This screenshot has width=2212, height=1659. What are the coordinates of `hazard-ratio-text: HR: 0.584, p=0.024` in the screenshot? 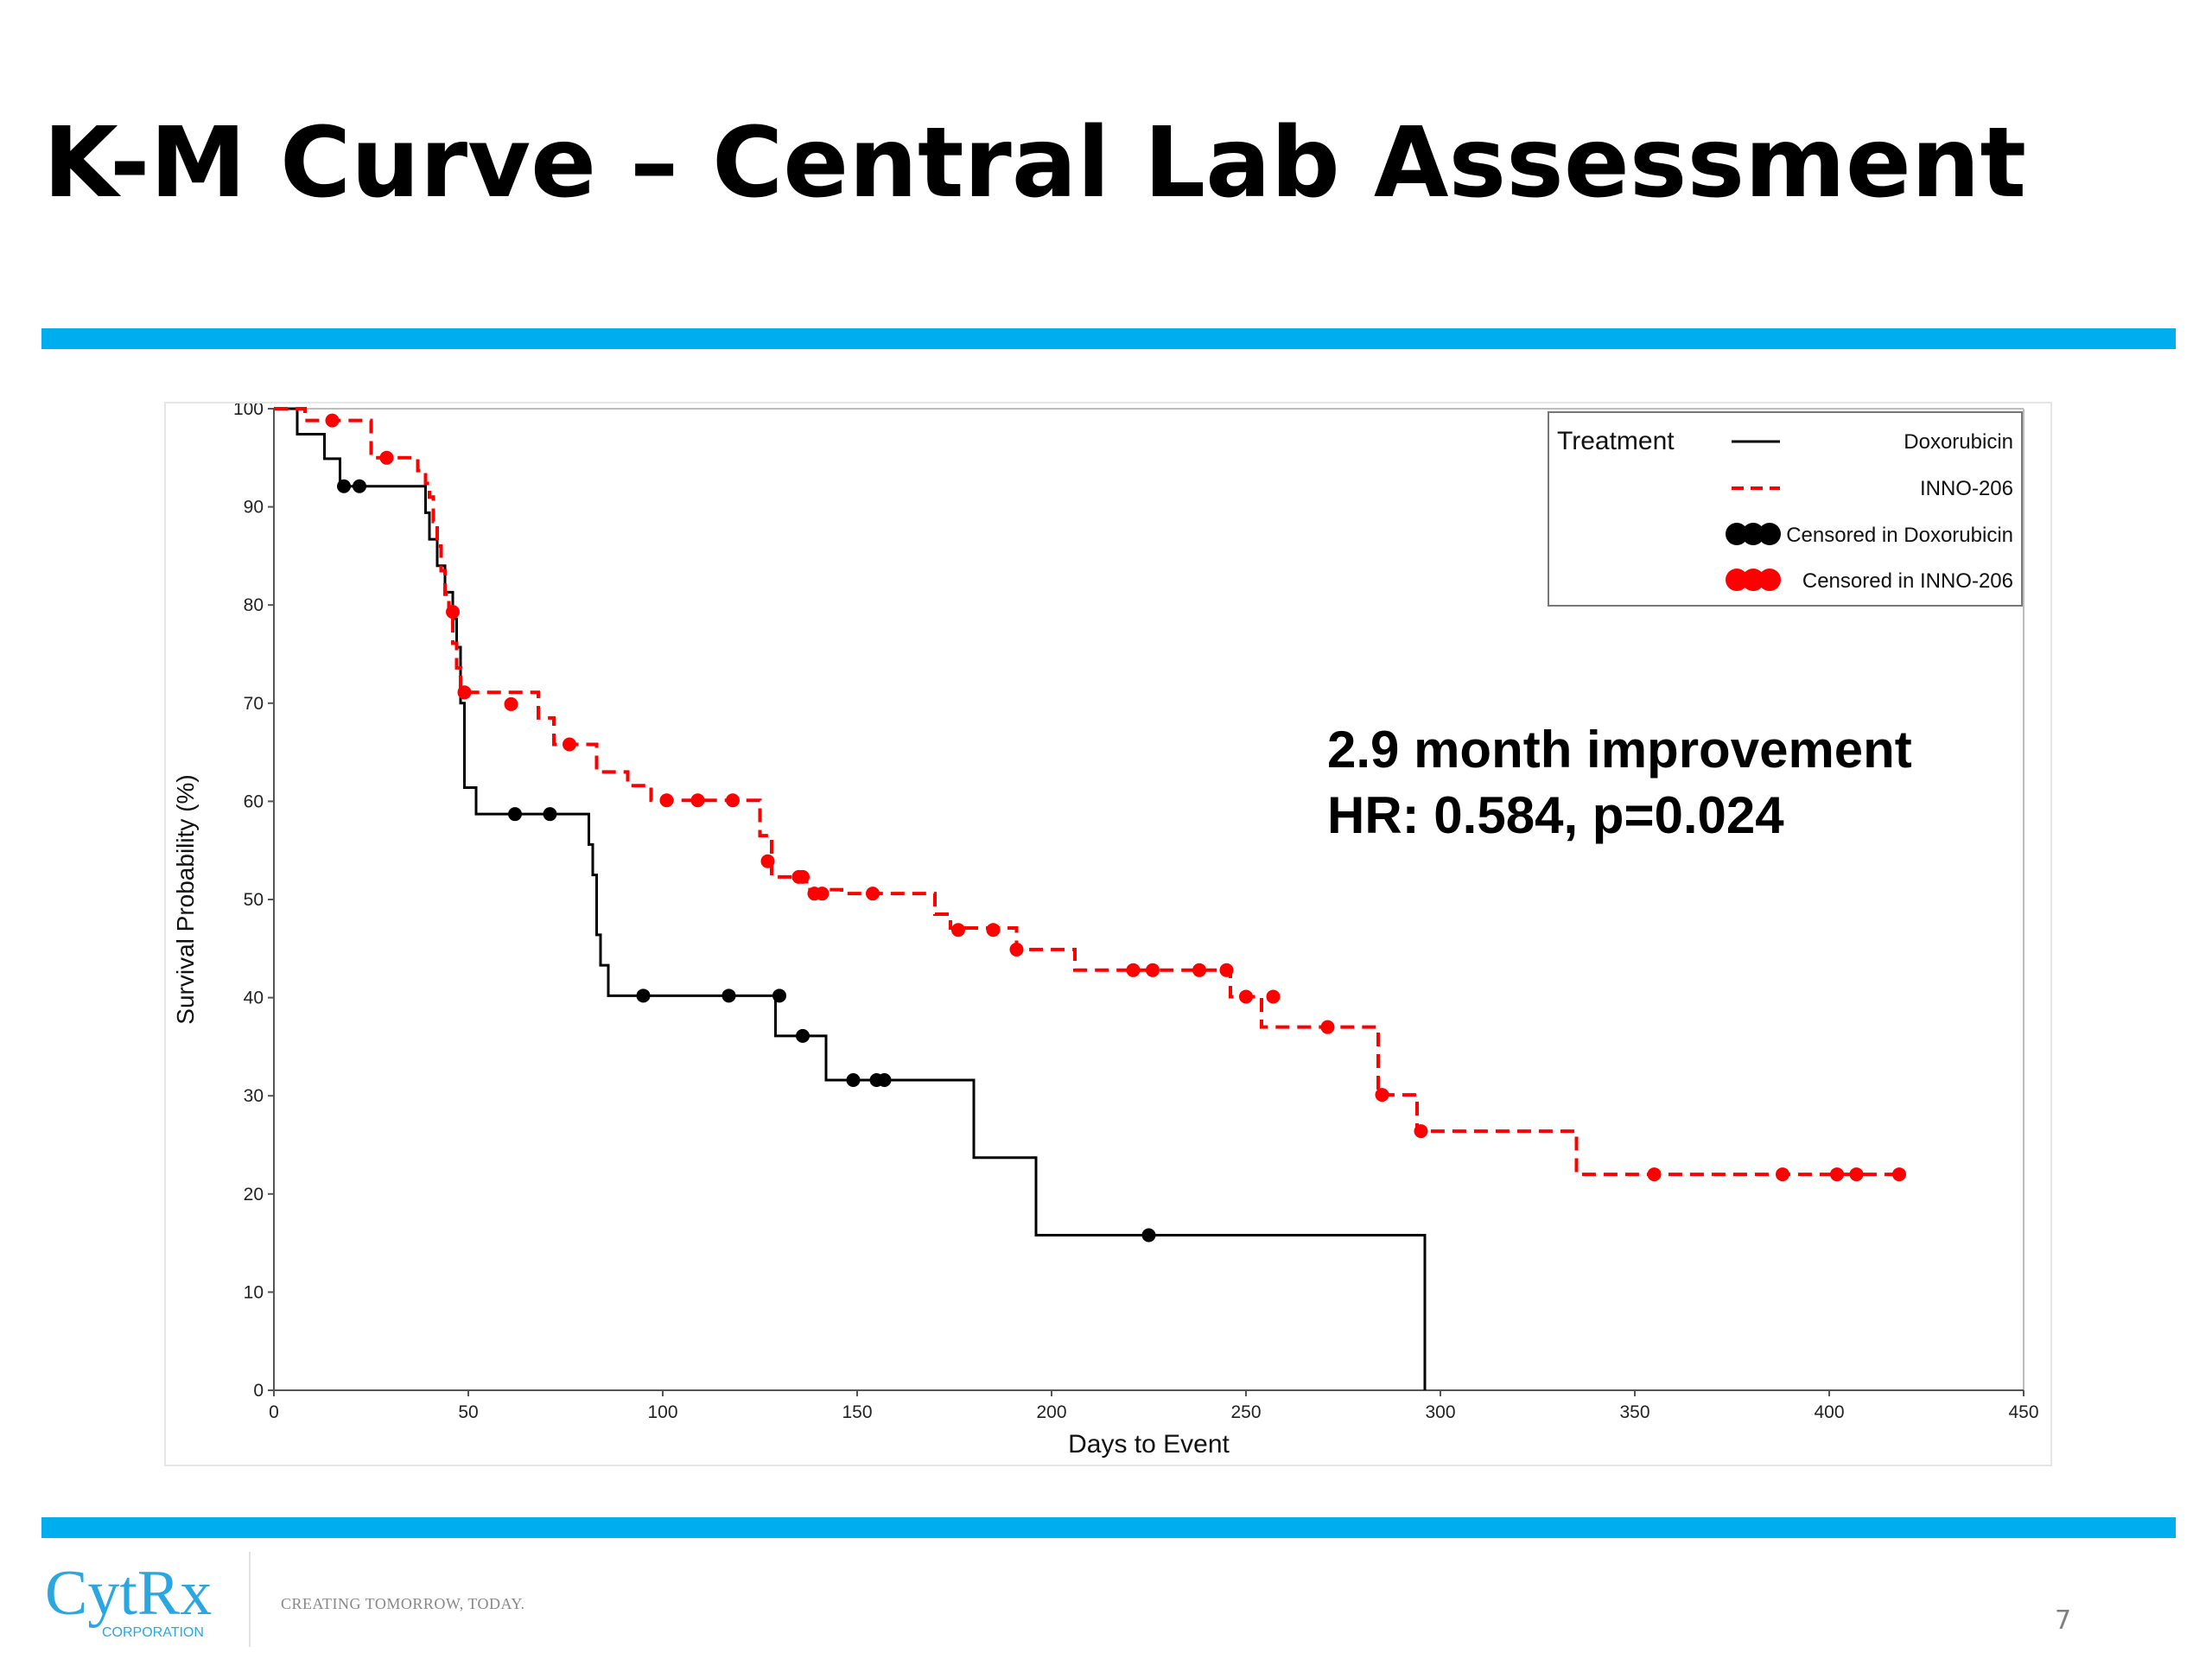 It's located at (1555, 815).